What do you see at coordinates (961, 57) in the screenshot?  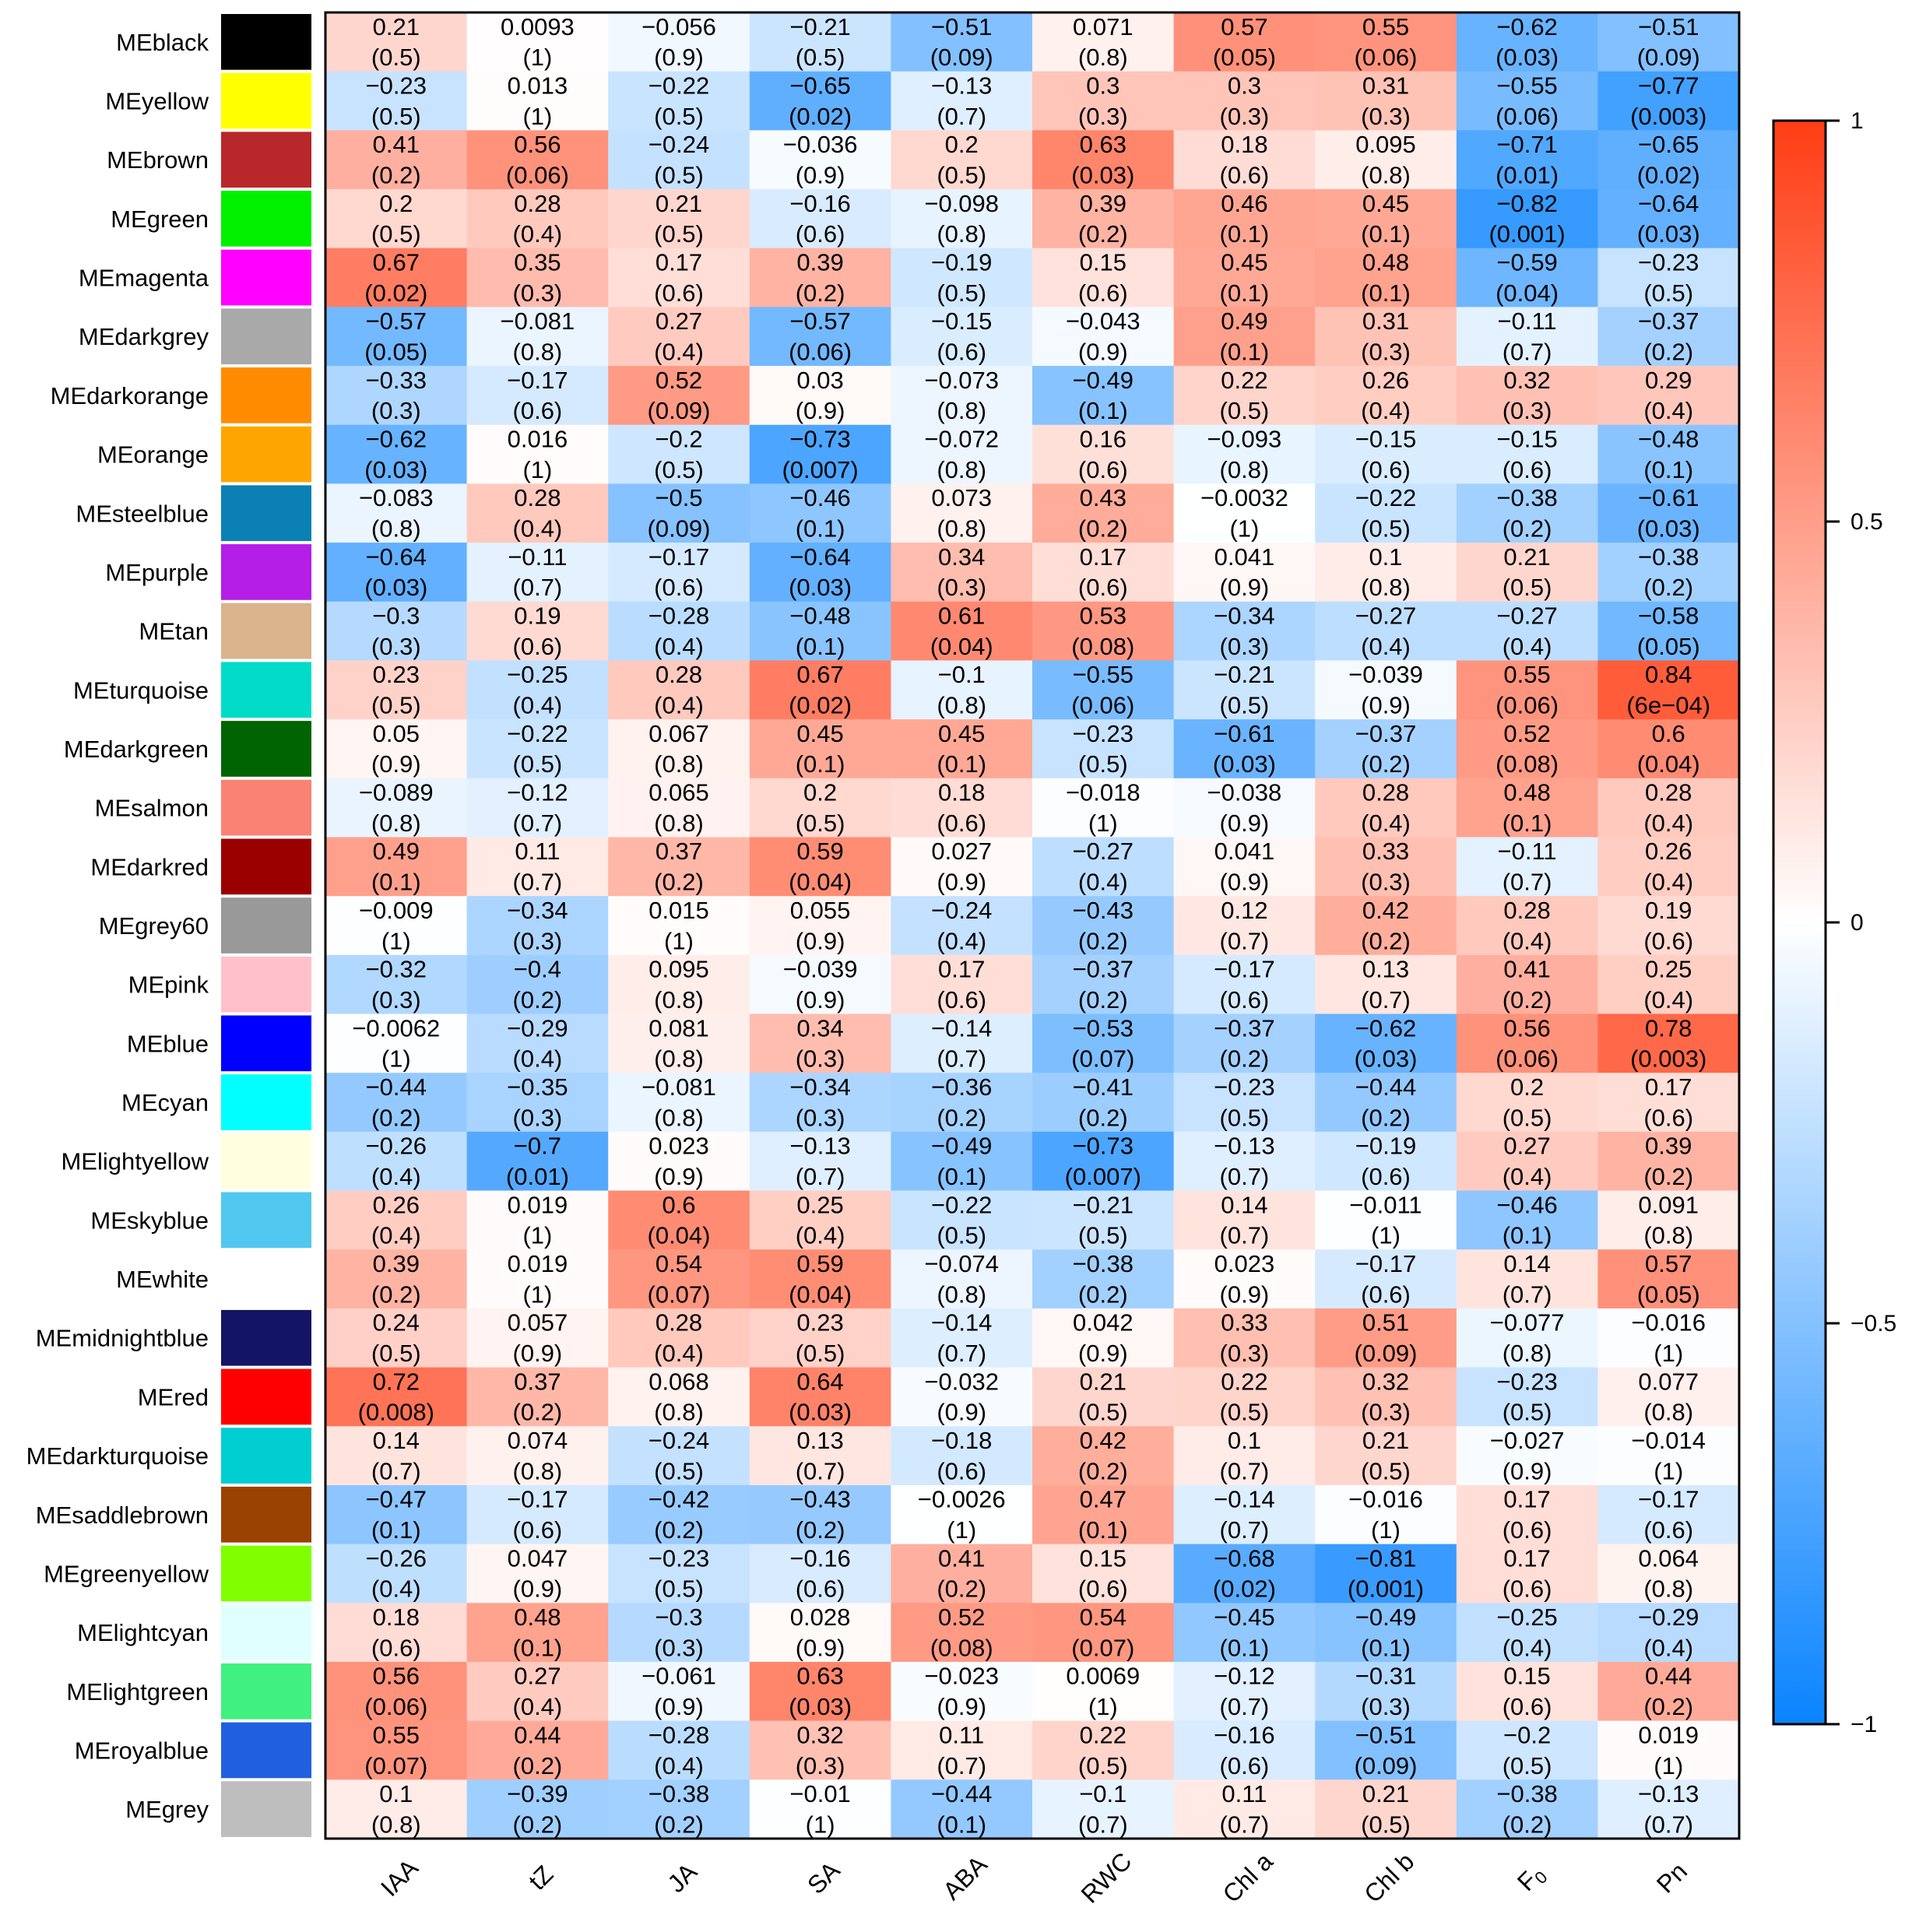 I see `cell-pvalue: (0.09)` at bounding box center [961, 57].